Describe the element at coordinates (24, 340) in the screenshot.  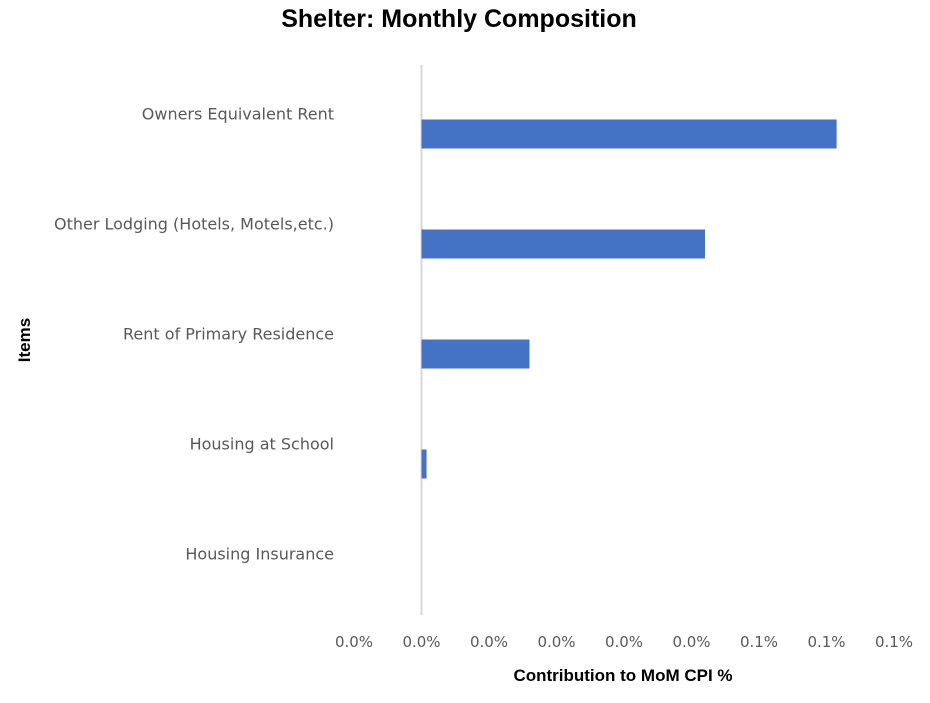
I see `y-axis-title: Items` at that location.